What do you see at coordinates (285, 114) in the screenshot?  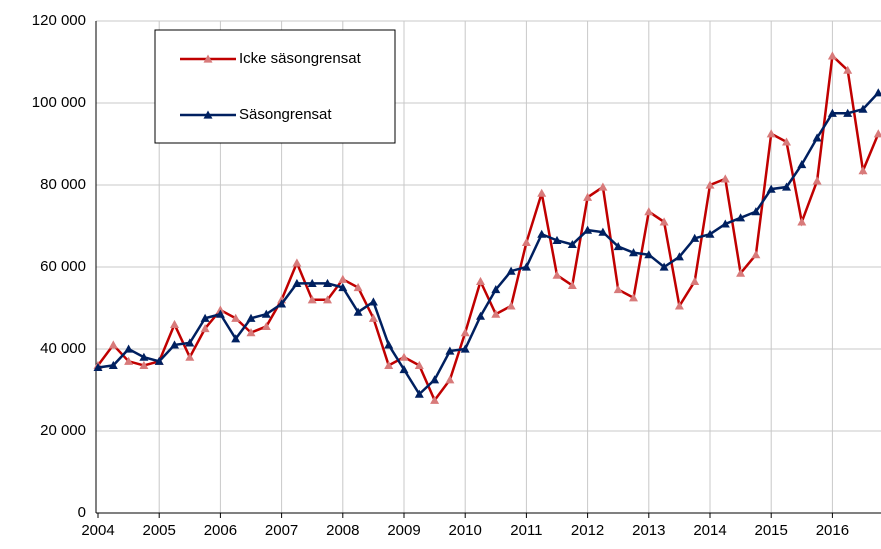 I see `legend-label: Säsongrensat` at bounding box center [285, 114].